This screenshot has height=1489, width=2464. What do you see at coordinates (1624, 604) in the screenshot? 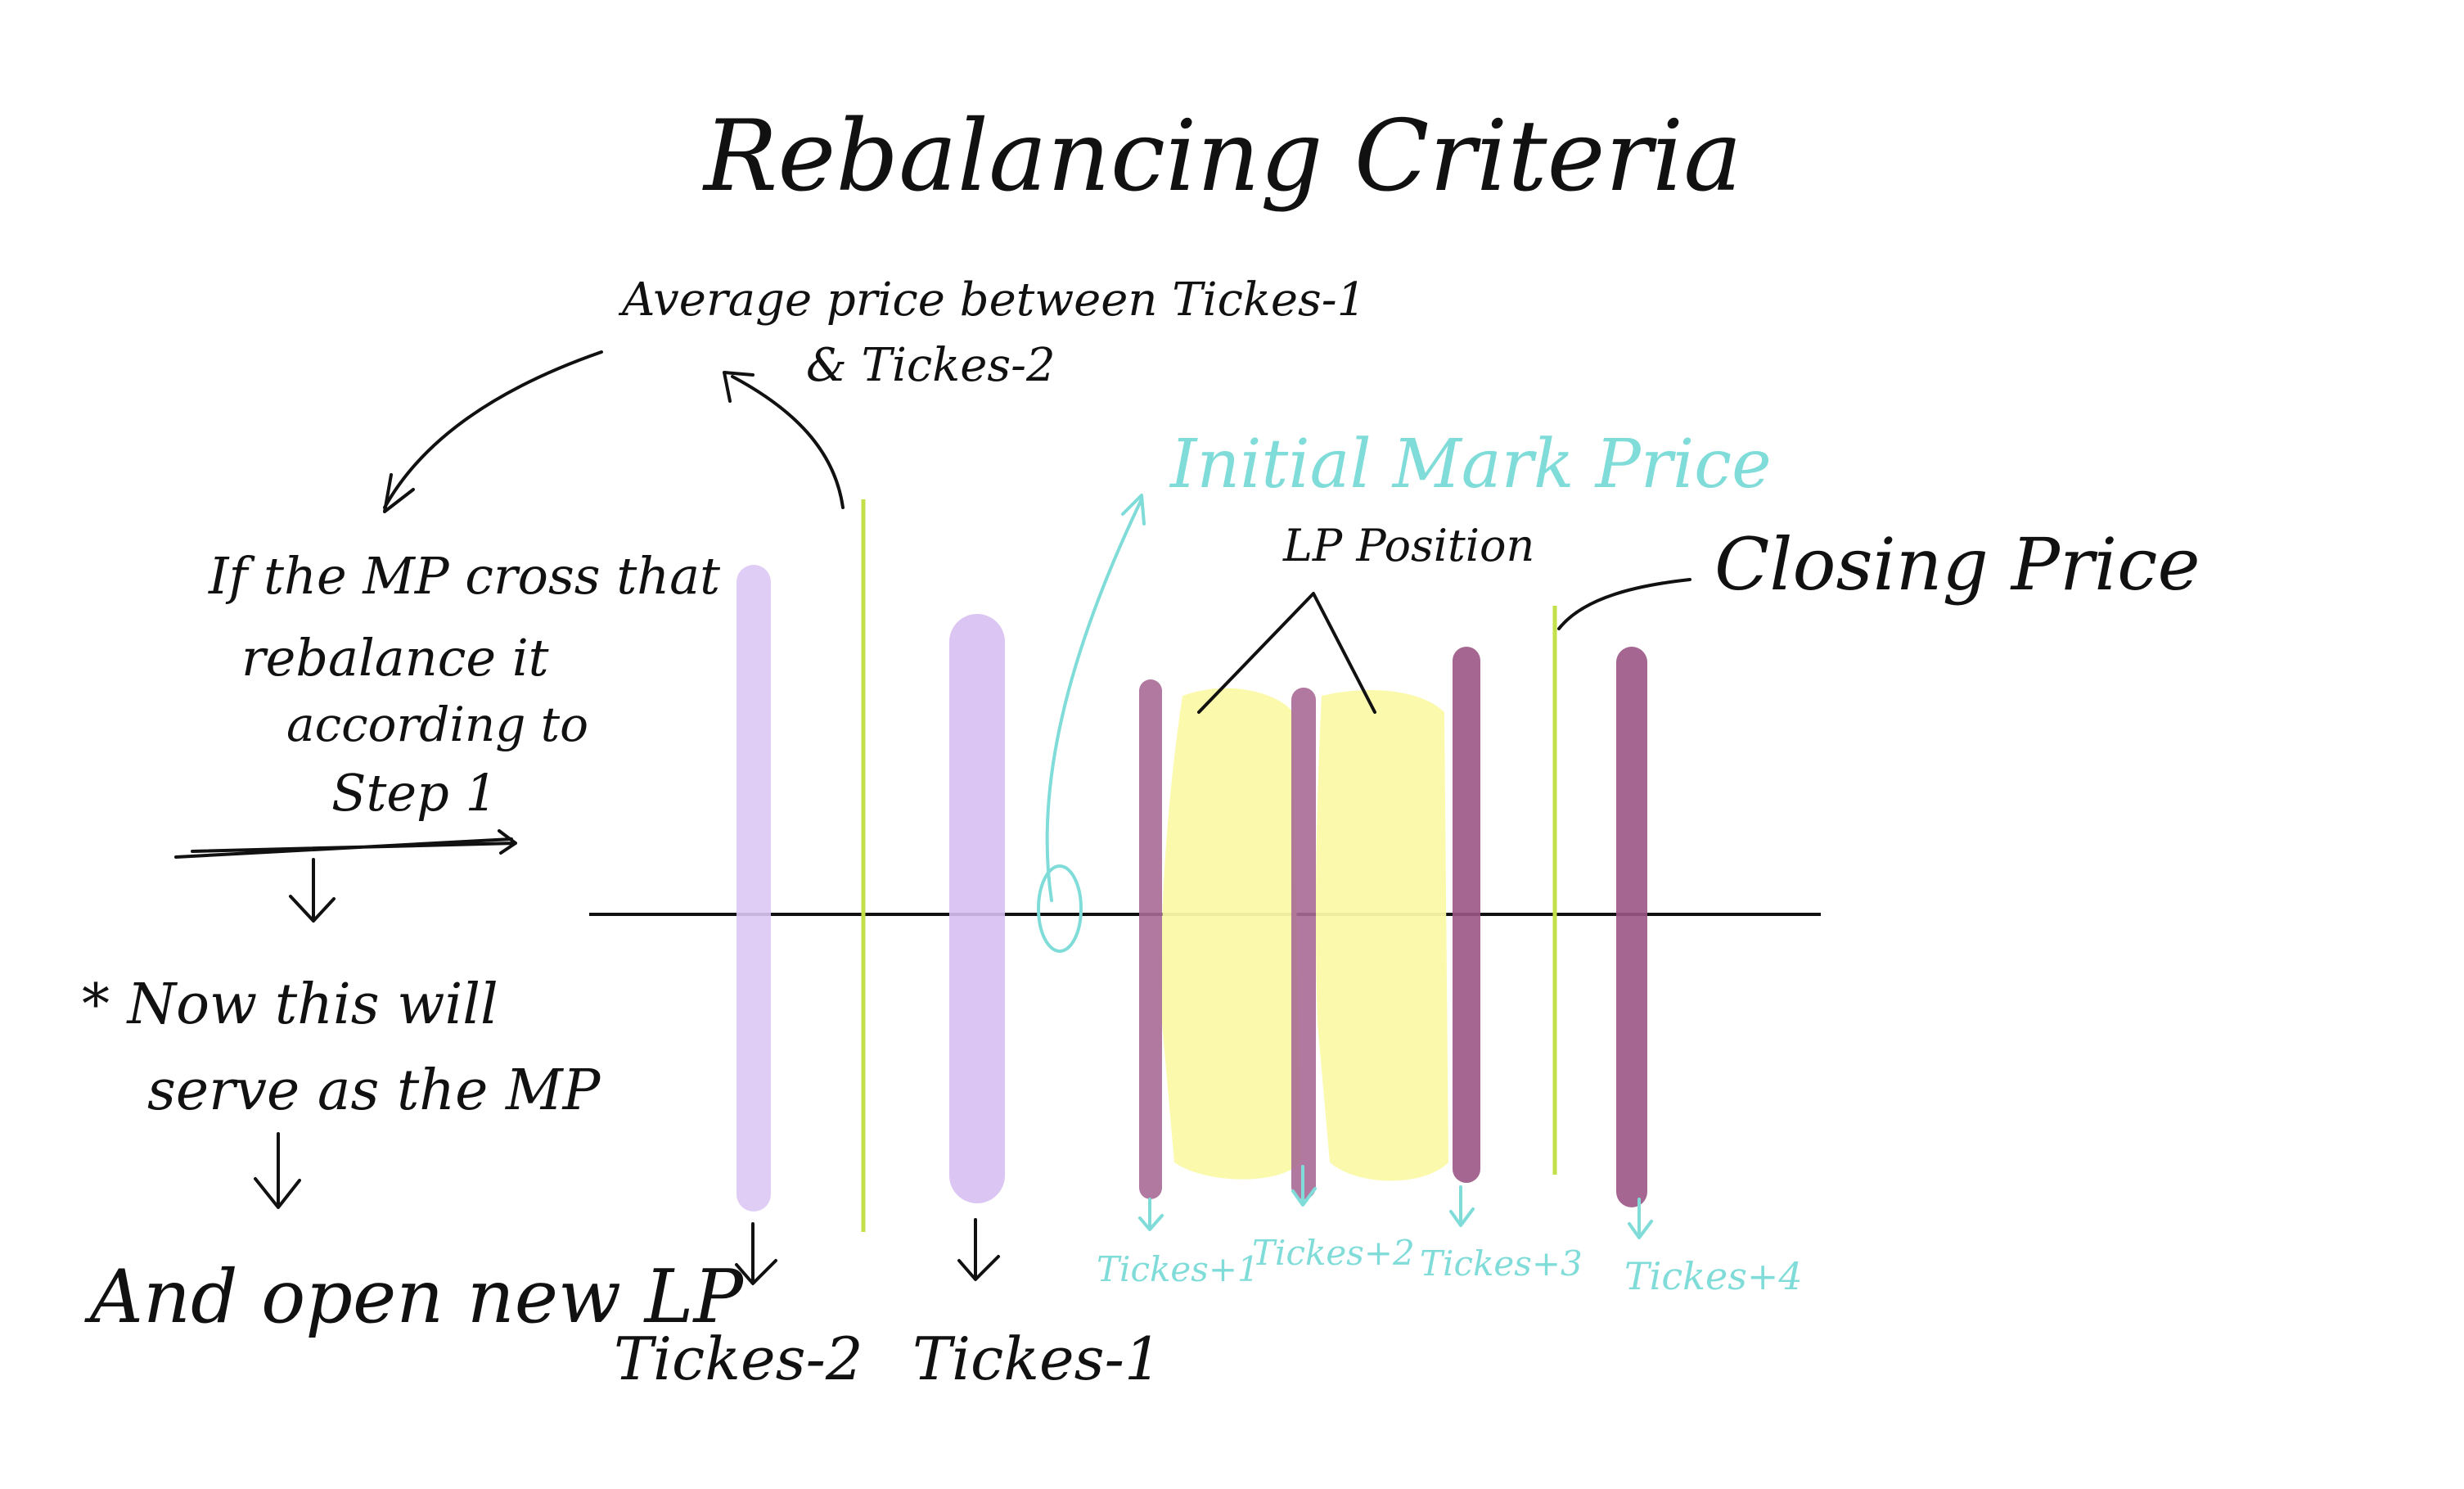
I see `closing-price-connector` at bounding box center [1624, 604].